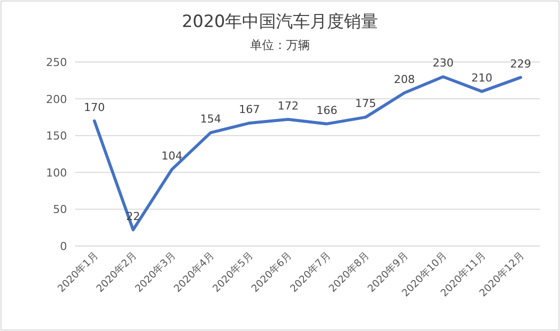  I want to click on data-label: 172, so click(288, 105).